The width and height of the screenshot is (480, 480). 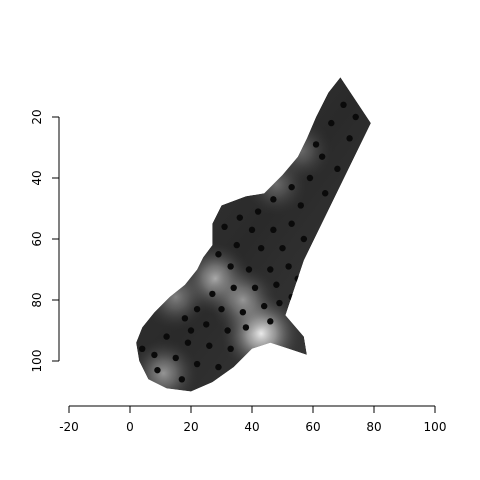 What do you see at coordinates (37, 116) in the screenshot?
I see `y-tick-label-20: 20` at bounding box center [37, 116].